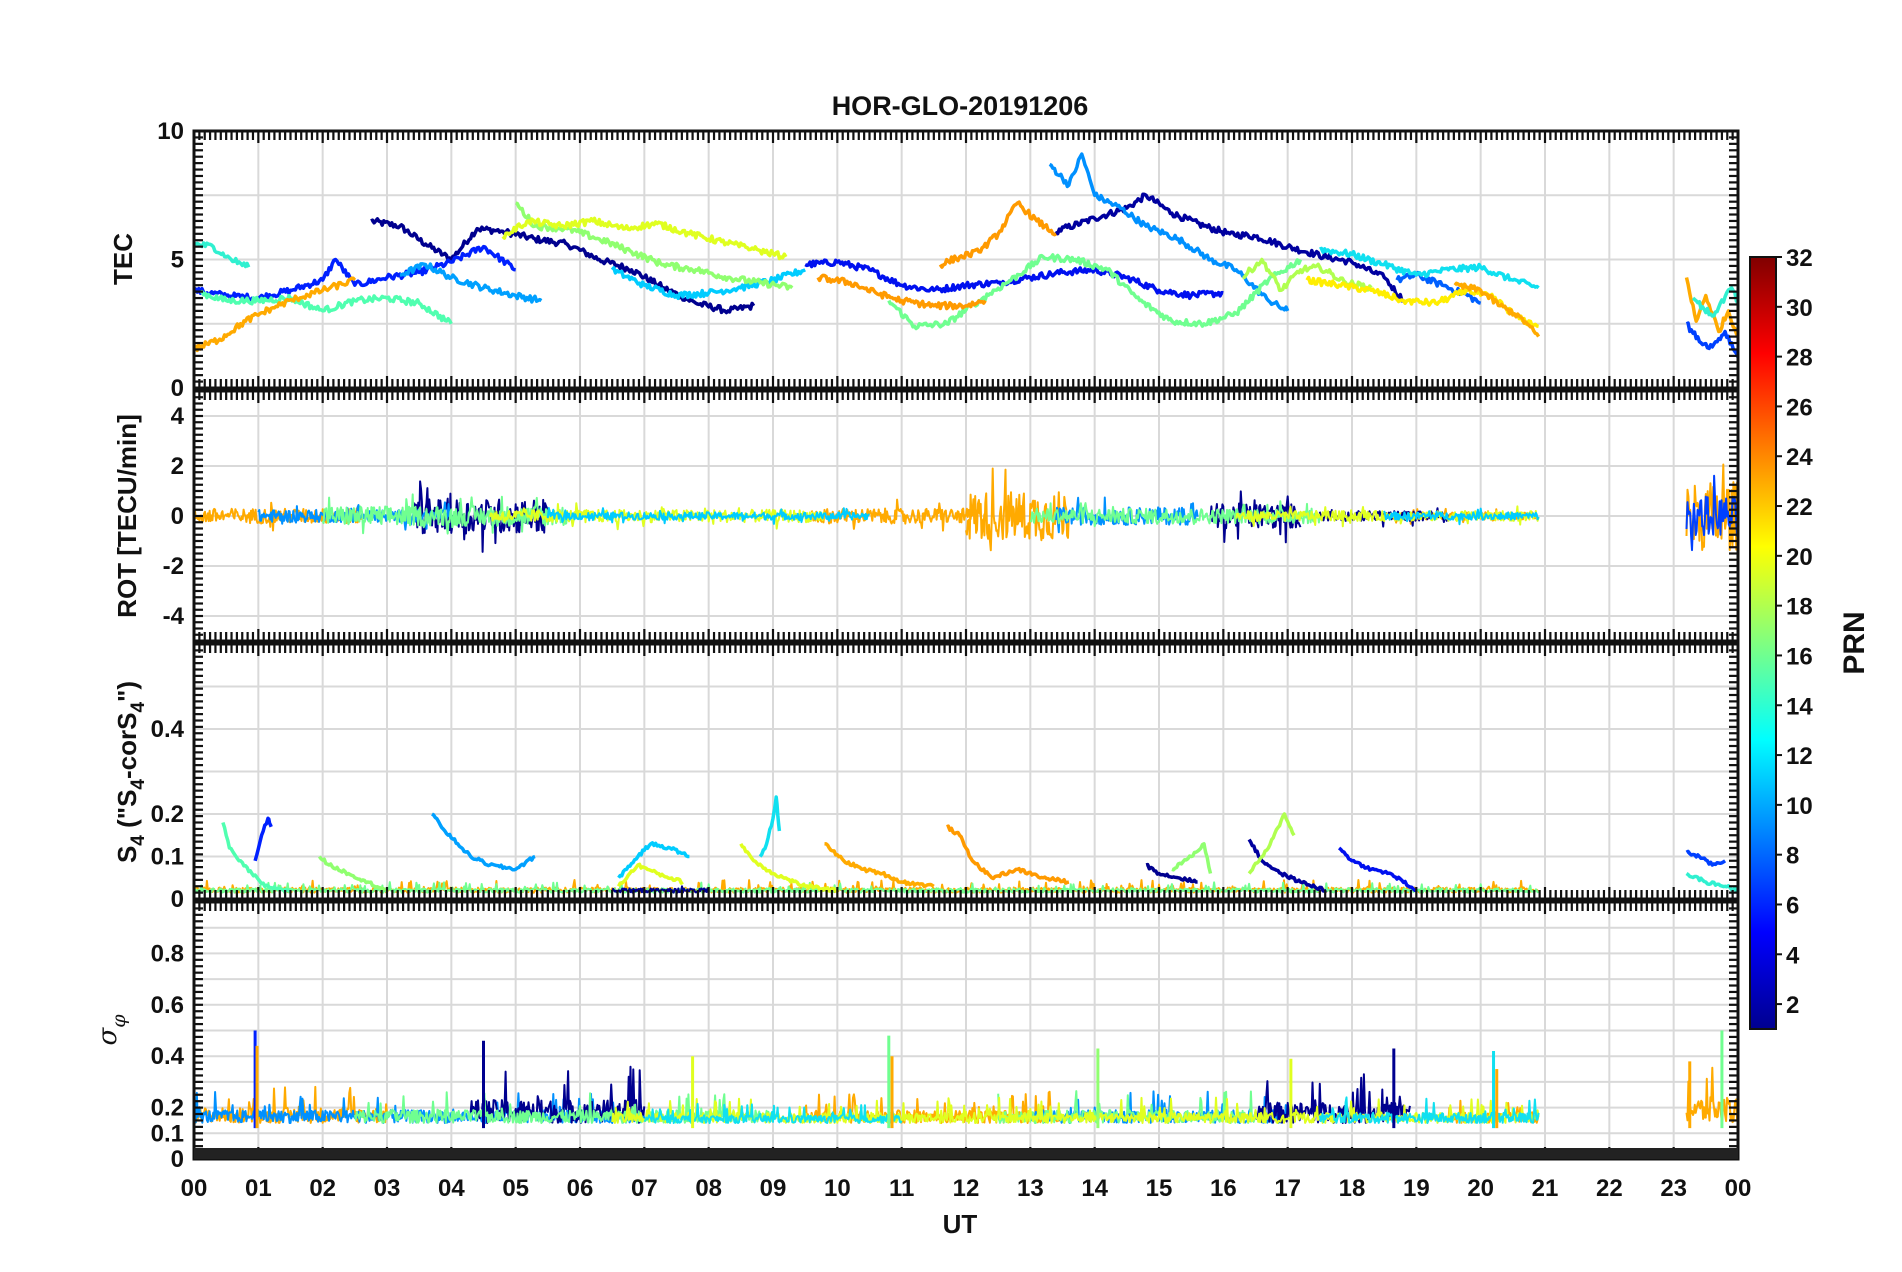 The width and height of the screenshot is (1902, 1272). Describe the element at coordinates (1799, 308) in the screenshot. I see `colorbar-tick-label: 30` at that location.